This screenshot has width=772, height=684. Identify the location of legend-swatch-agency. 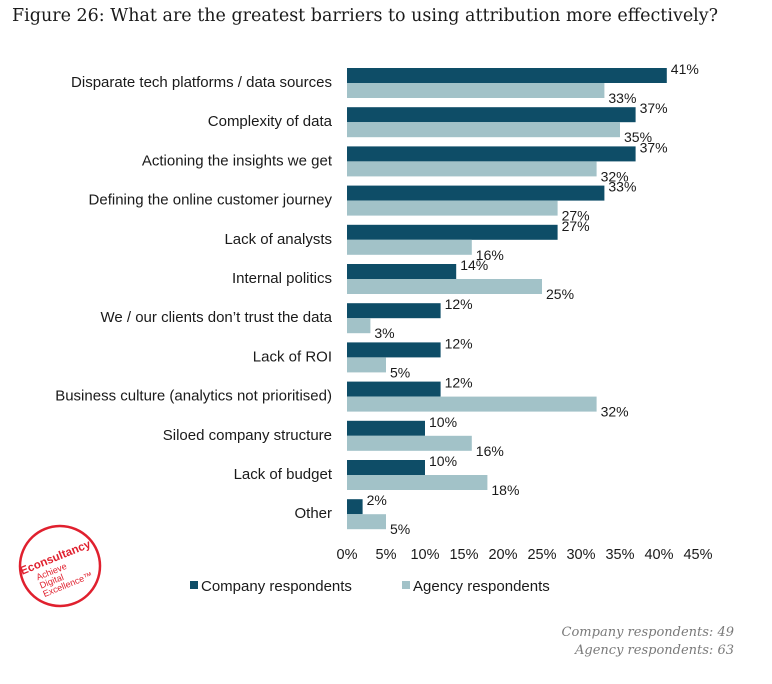
(406, 585).